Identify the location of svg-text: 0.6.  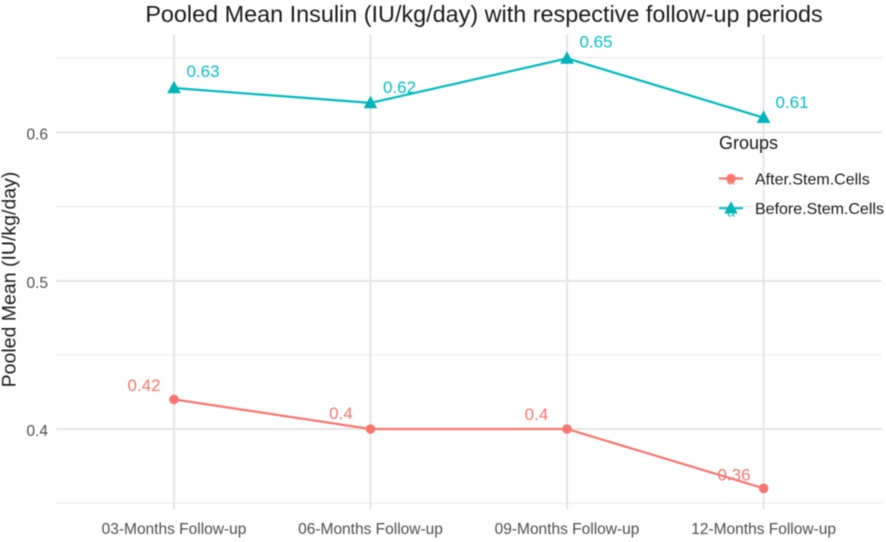
(37, 135).